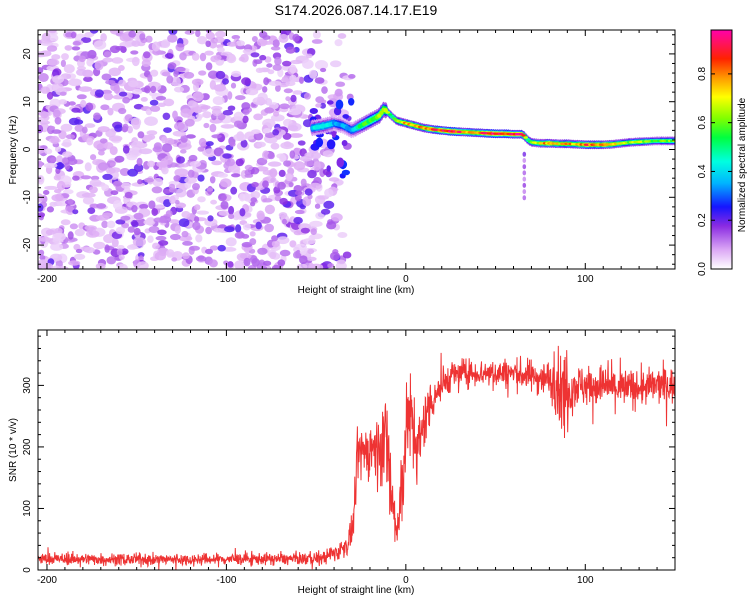  I want to click on y-tick-label: 0, so click(27, 570).